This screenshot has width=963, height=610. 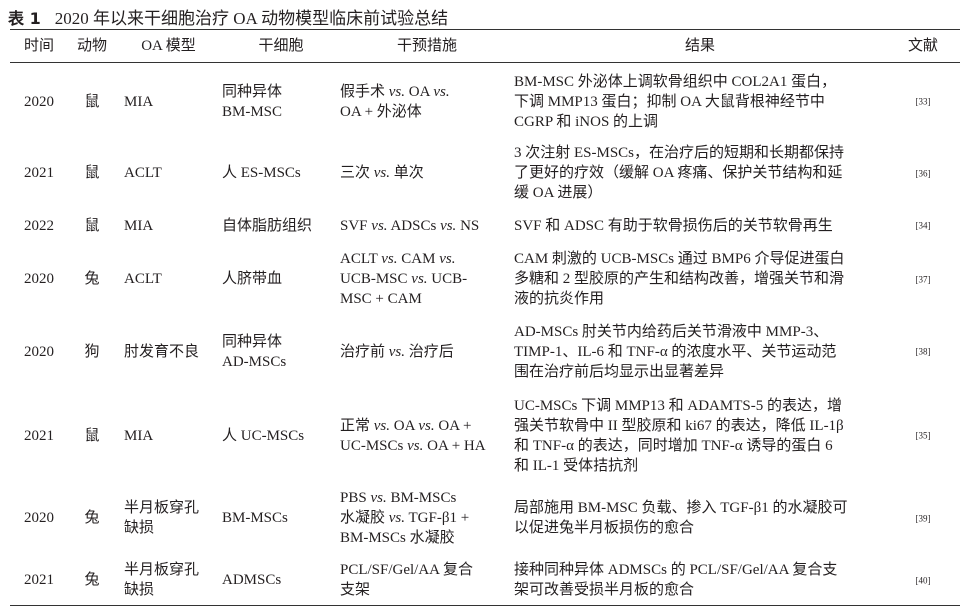 What do you see at coordinates (397, 538) in the screenshot?
I see `cell-intervention-line: BM-MSCs 水凝胶` at bounding box center [397, 538].